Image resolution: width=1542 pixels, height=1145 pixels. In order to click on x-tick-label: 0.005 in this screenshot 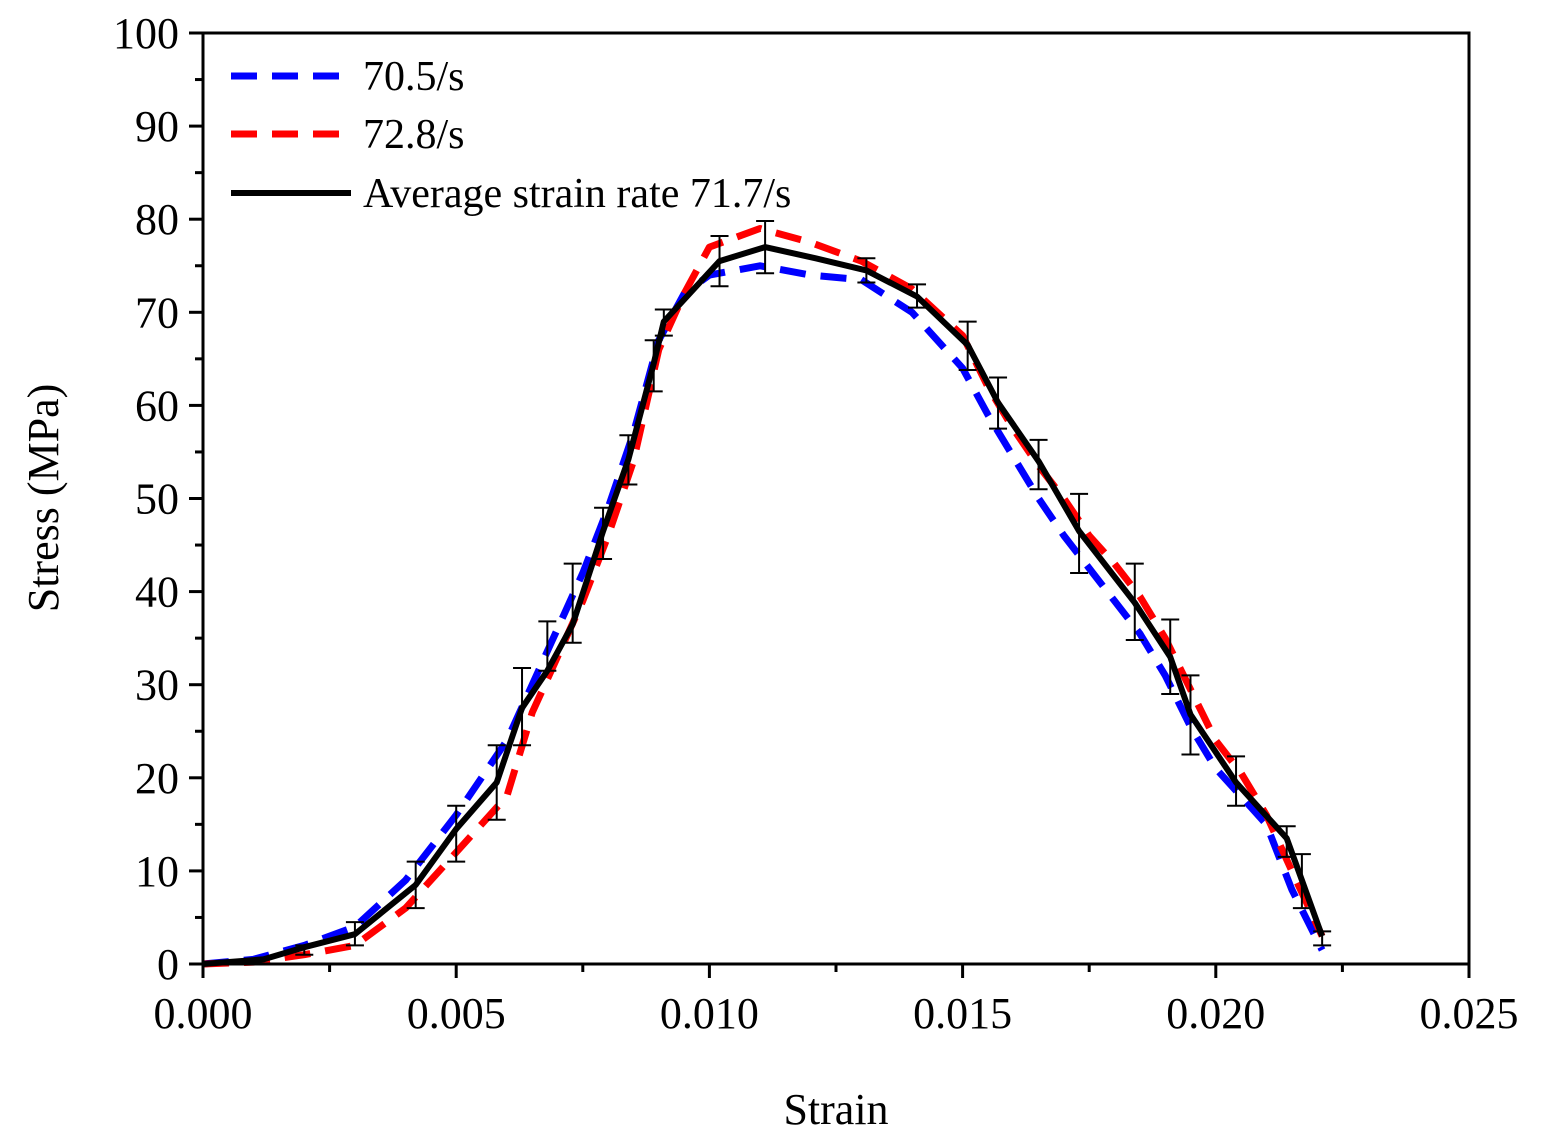, I will do `click(456, 1013)`.